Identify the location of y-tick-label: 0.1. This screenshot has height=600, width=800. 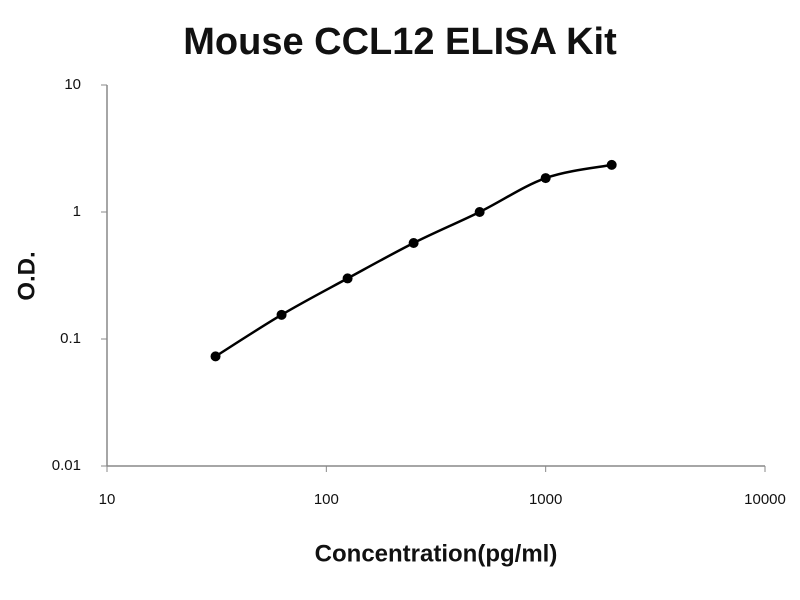
(70, 338).